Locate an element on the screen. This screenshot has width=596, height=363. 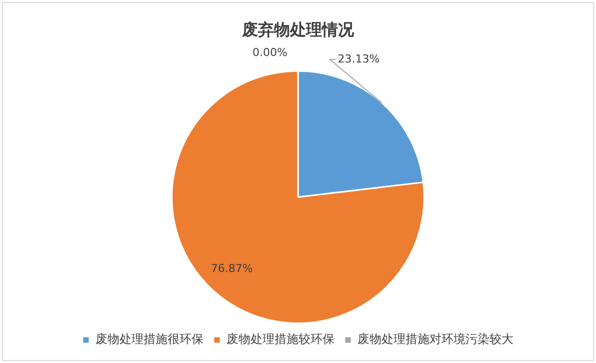
legend-label: 废物处理措施对环境污染较大 is located at coordinates (436, 339).